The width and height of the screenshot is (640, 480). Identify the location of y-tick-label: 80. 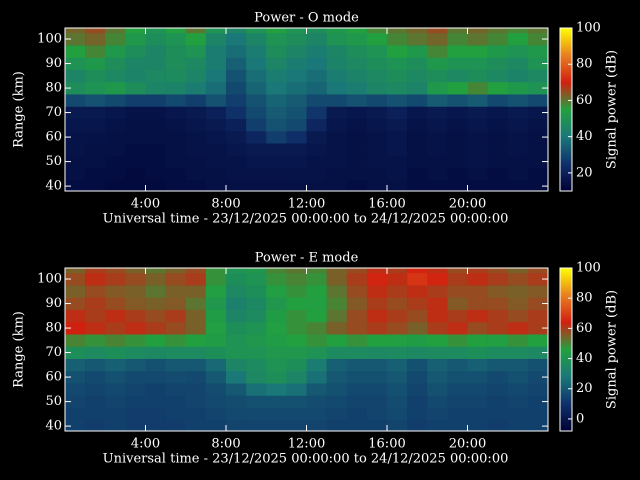
(53, 328).